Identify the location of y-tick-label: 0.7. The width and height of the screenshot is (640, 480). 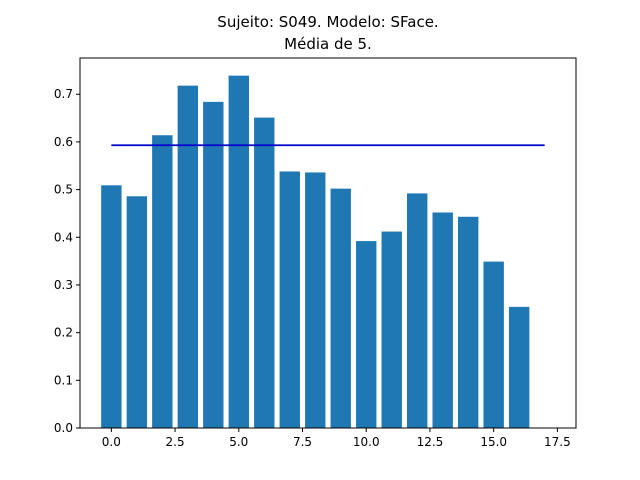
(63, 94).